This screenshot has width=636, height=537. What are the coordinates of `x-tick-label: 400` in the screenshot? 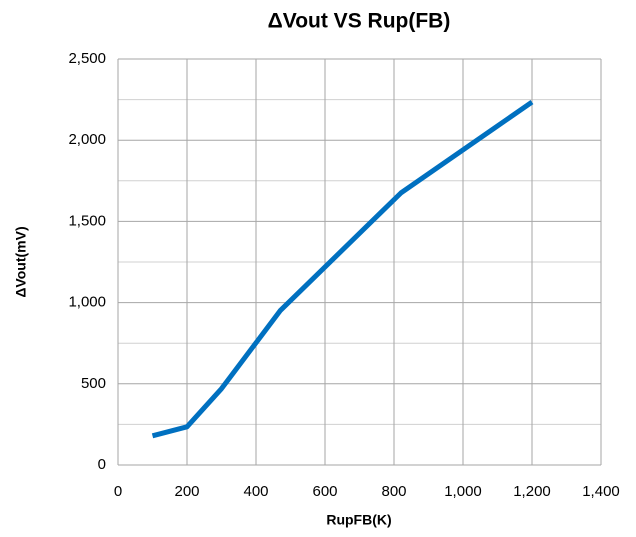 It's located at (255, 491).